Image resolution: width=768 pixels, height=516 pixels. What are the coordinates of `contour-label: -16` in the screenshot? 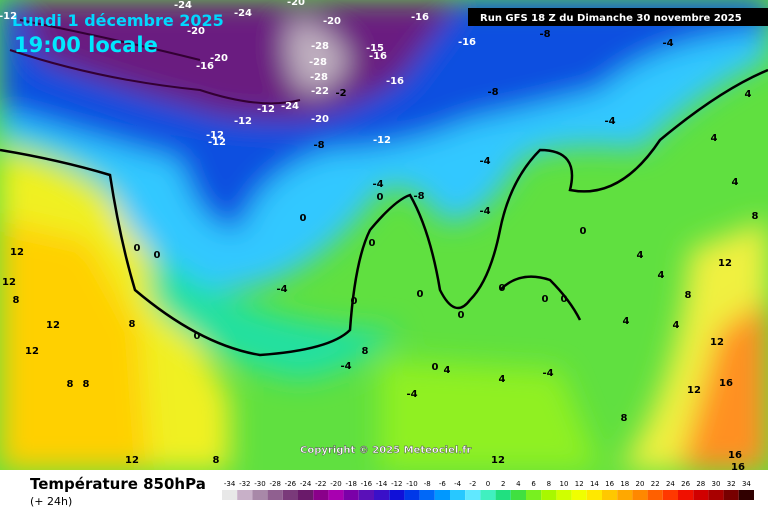 It's located at (395, 81).